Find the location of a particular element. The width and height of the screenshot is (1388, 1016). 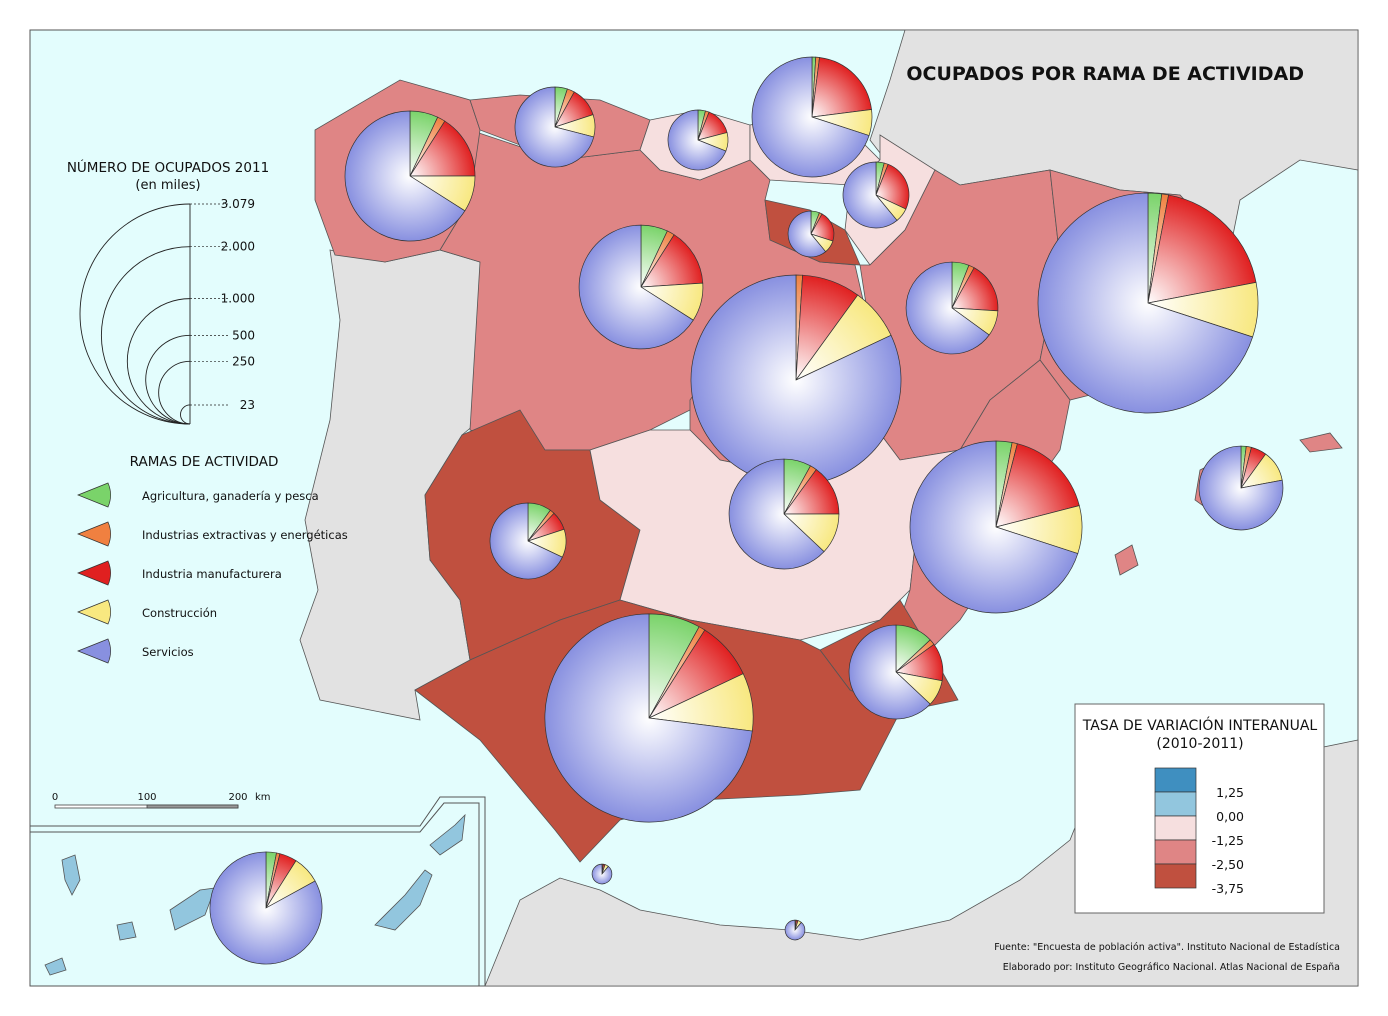

canarias-inset-border-inner is located at coordinates (255, 894).